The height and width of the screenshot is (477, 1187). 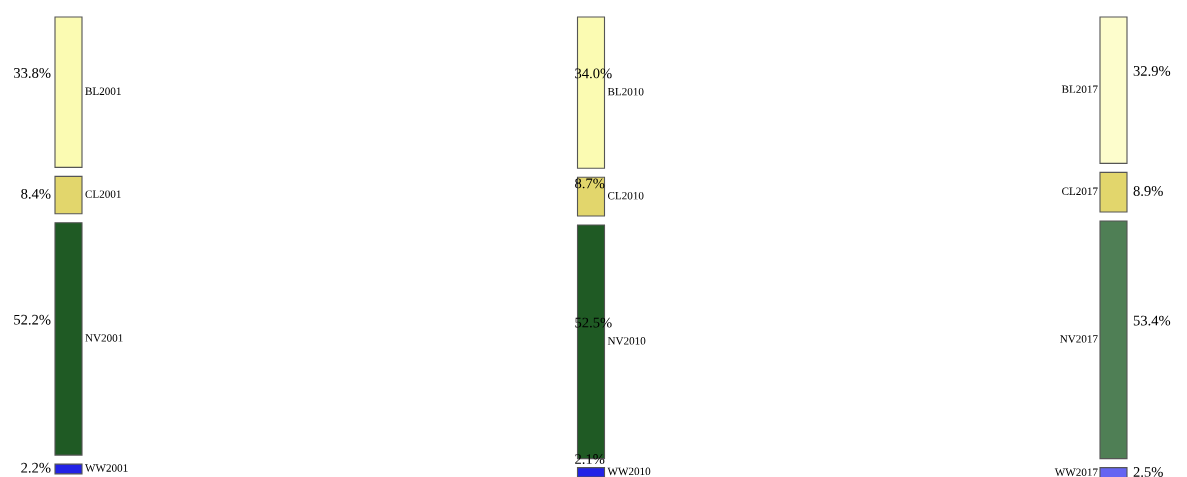 What do you see at coordinates (1152, 320) in the screenshot?
I see `data-label: 53.4%` at bounding box center [1152, 320].